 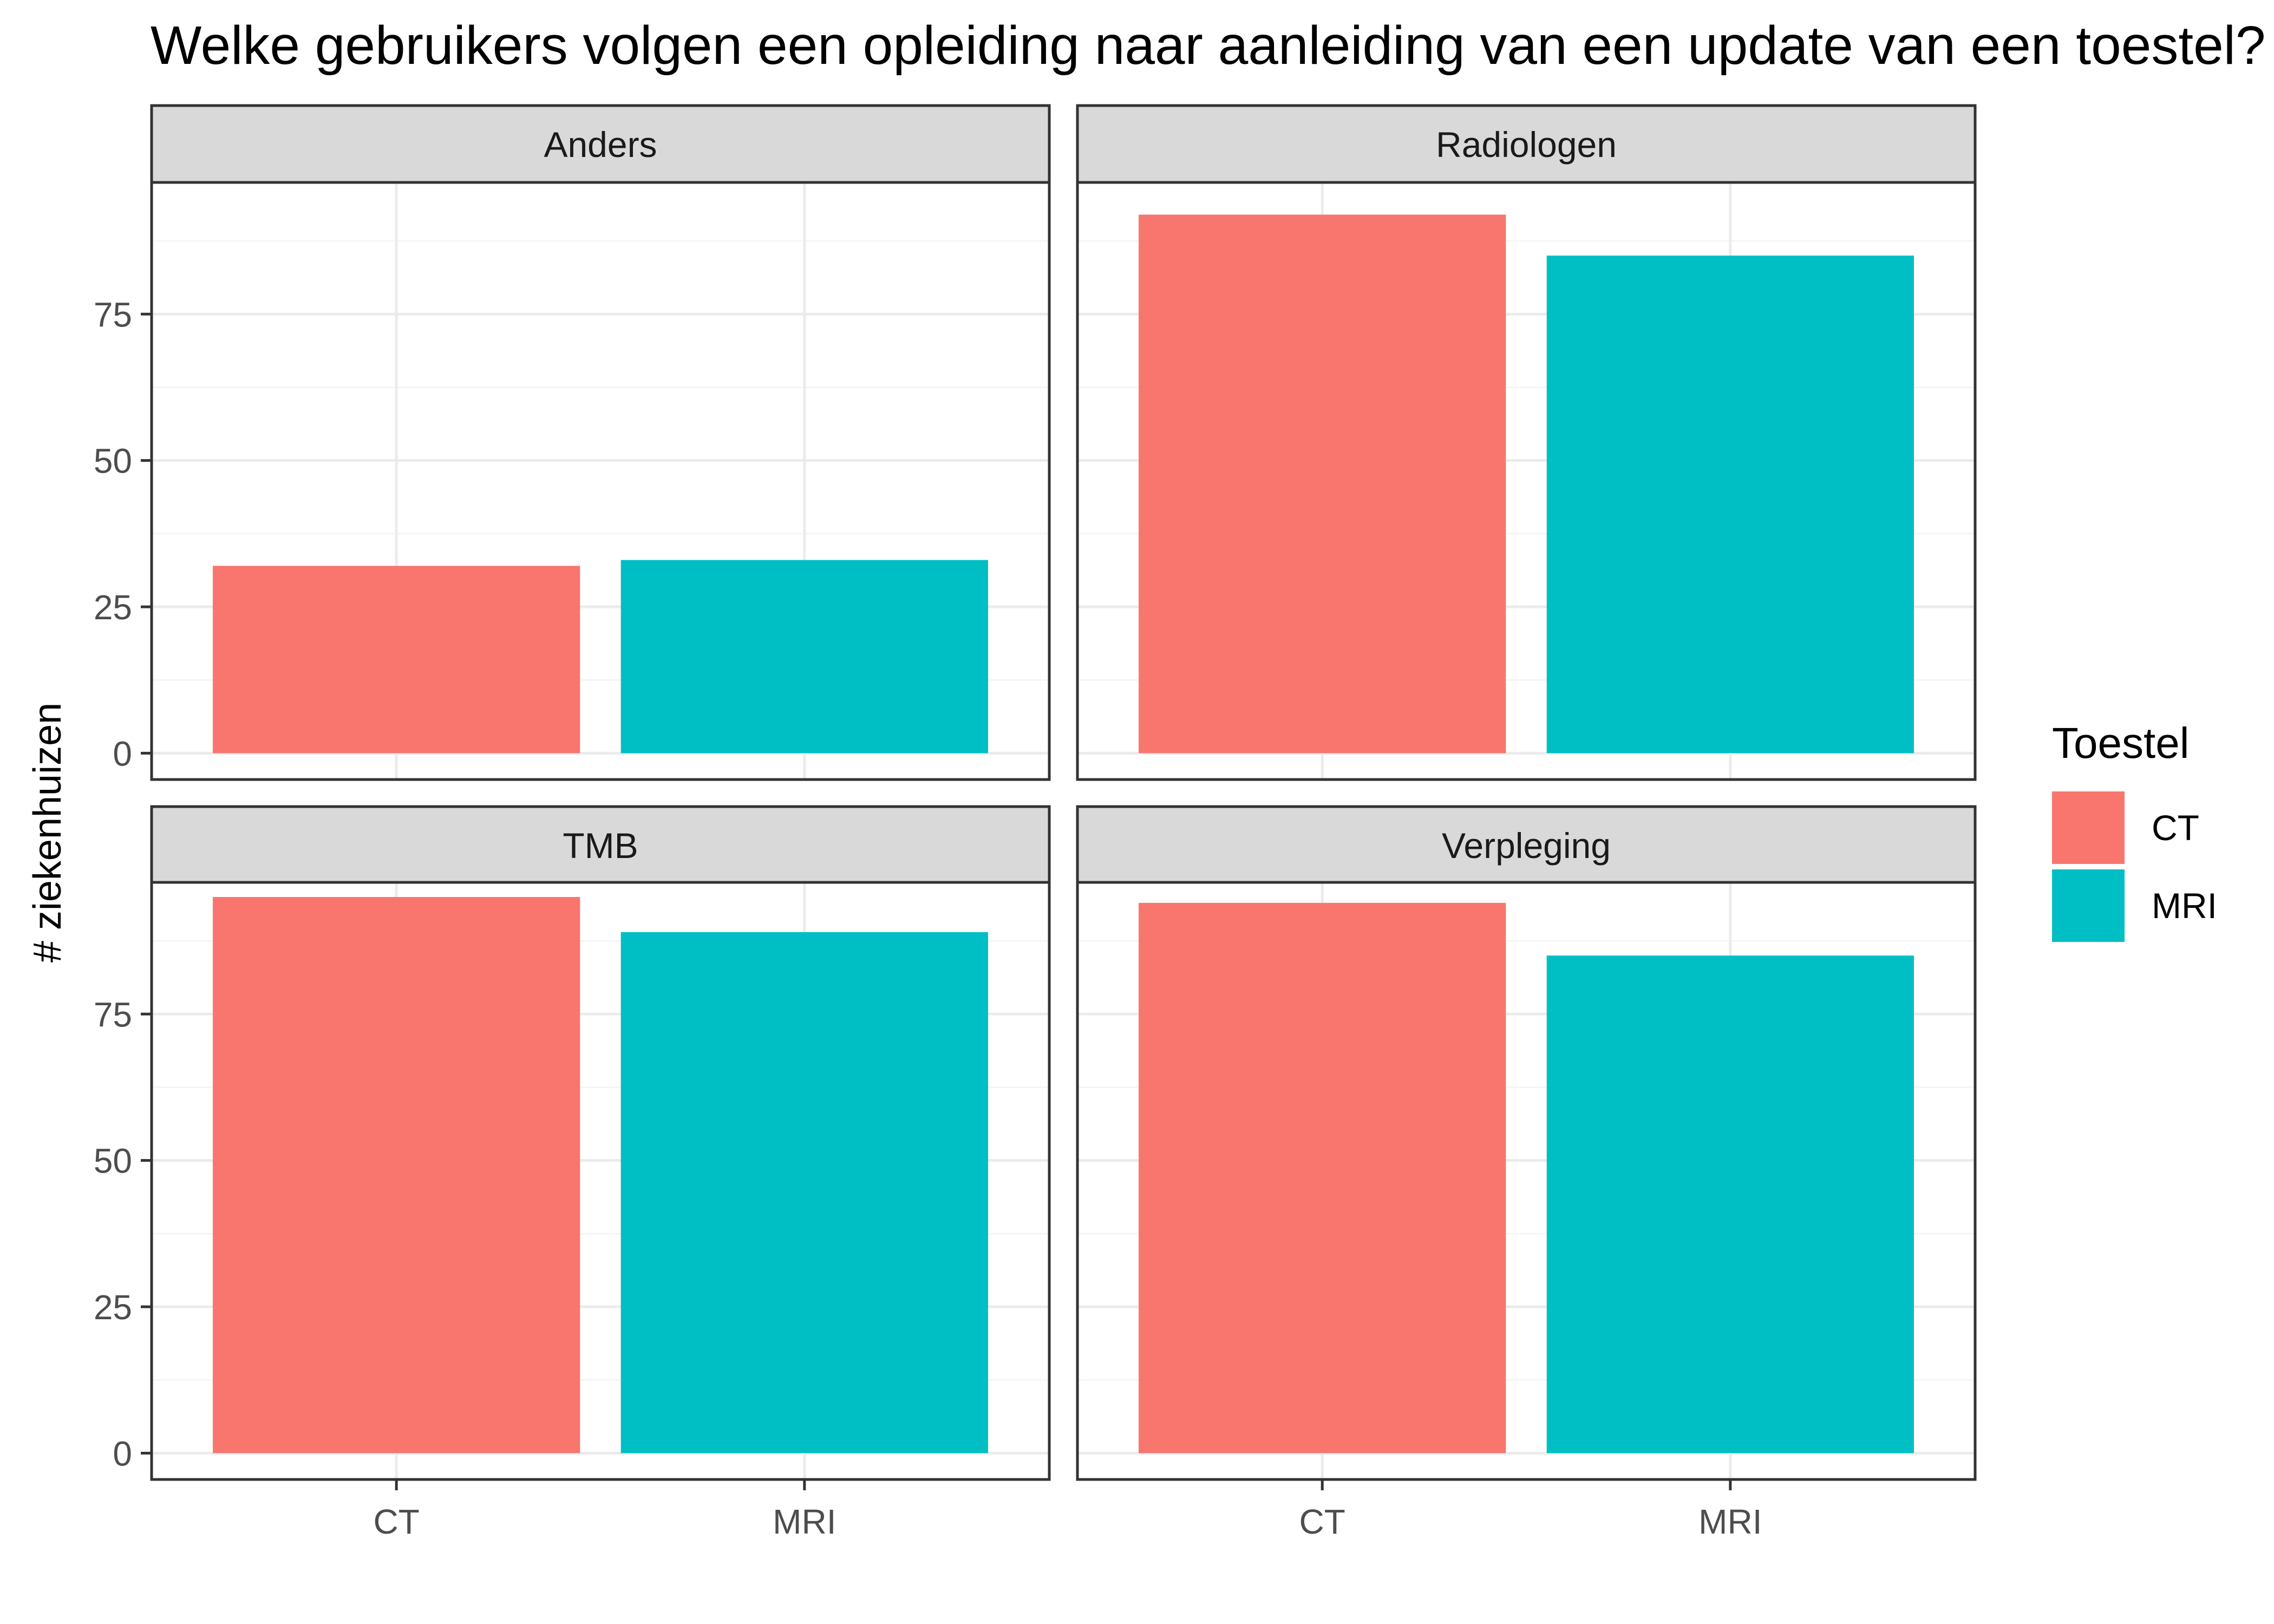 I want to click on bar-radiologen-mri, so click(x=1730, y=505).